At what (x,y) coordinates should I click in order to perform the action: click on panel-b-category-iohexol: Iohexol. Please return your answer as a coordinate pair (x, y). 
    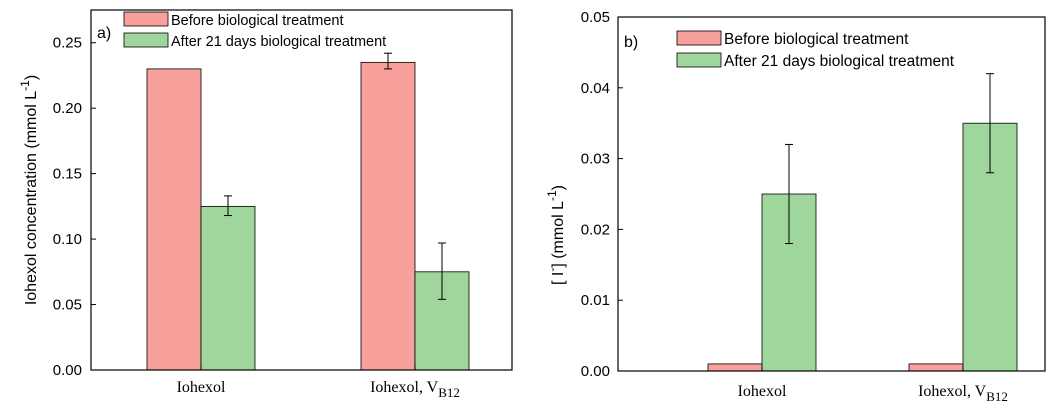
    Looking at the image, I should click on (762, 391).